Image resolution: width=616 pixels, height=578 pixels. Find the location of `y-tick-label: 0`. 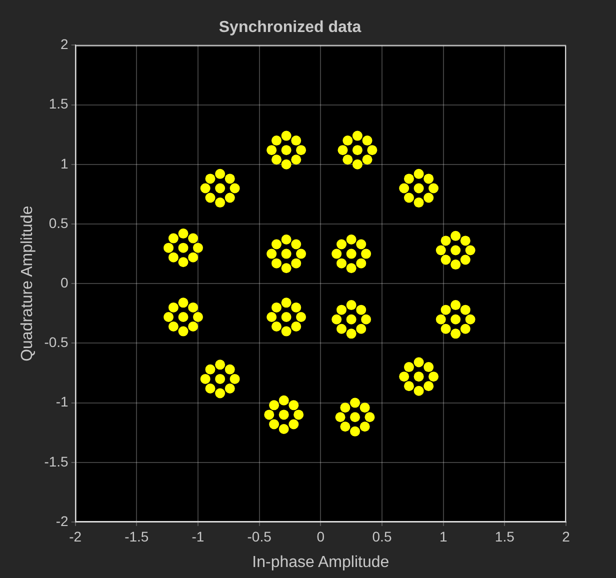

y-tick-label: 0 is located at coordinates (64, 282).